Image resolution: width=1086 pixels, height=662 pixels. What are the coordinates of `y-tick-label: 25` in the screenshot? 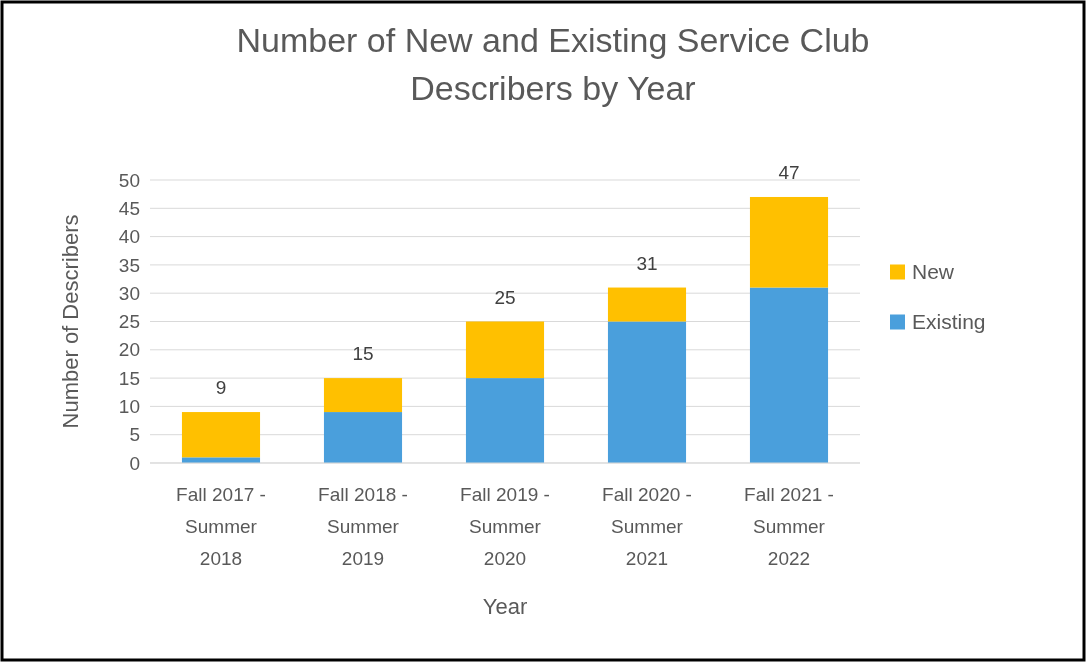 It's located at (129, 322).